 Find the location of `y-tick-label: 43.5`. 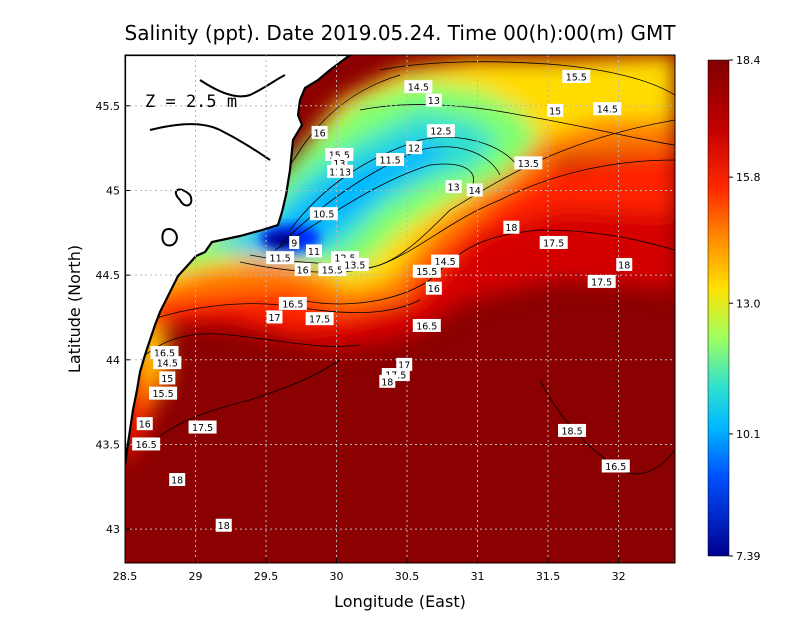

y-tick-label: 43.5 is located at coordinates (108, 444).